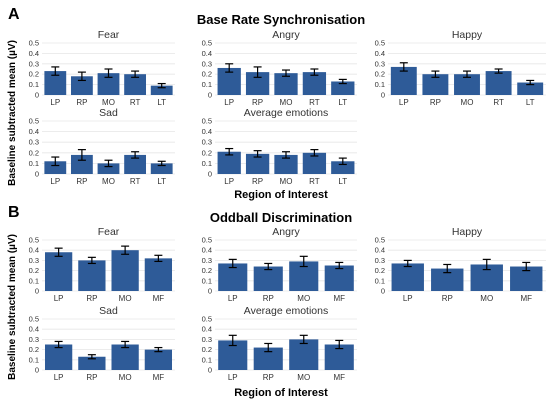 The image size is (550, 402). I want to click on panel-b-letter: B, so click(14, 212).